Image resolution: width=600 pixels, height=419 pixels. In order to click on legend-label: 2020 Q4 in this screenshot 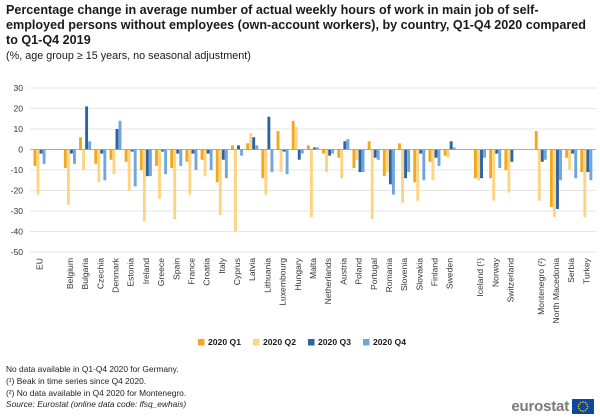, I will do `click(389, 342)`.